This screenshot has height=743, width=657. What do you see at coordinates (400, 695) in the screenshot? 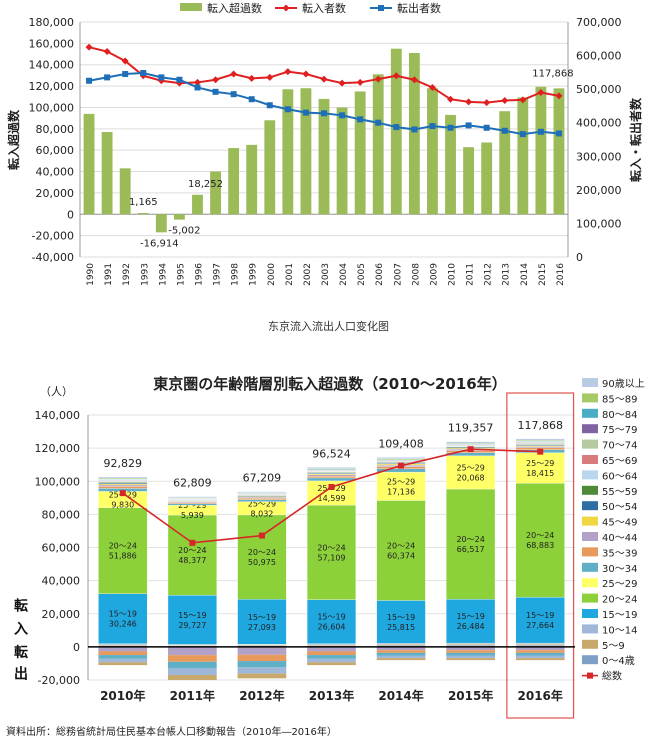
I see `x-tick-label: 2014年` at bounding box center [400, 695].